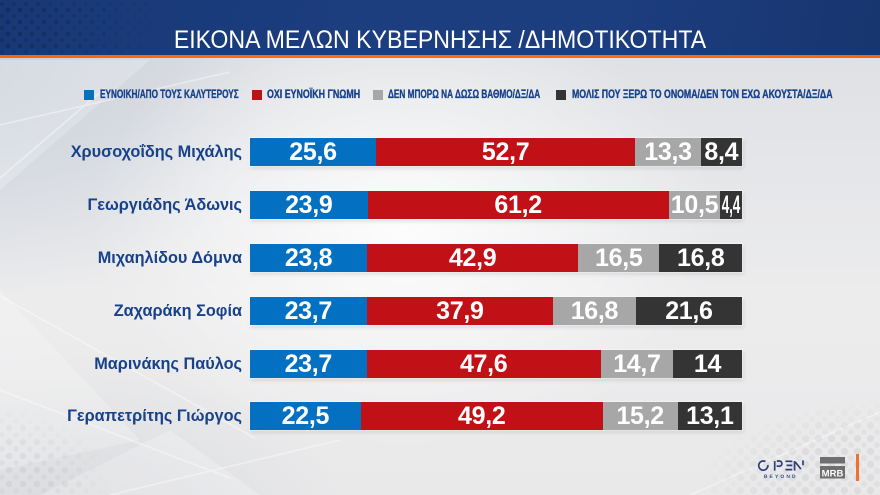 The height and width of the screenshot is (495, 880). I want to click on svg-text: BEYOND, so click(781, 477).